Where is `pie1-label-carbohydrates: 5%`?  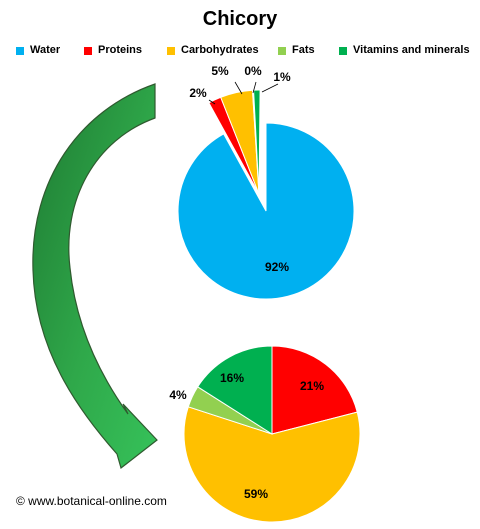 pie1-label-carbohydrates: 5% is located at coordinates (220, 71).